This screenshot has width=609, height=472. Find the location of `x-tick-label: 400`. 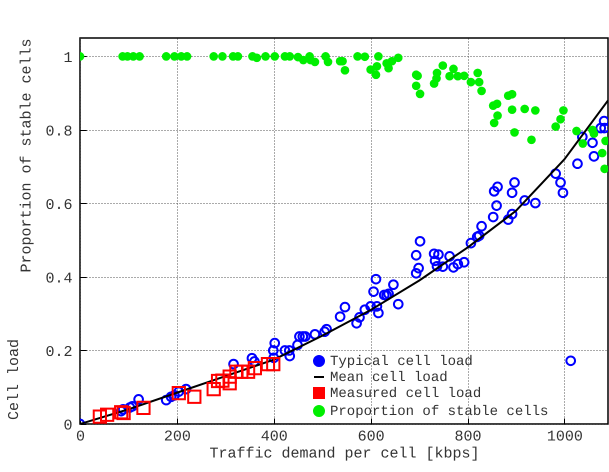

x-tick-label: 400 is located at coordinates (274, 437).